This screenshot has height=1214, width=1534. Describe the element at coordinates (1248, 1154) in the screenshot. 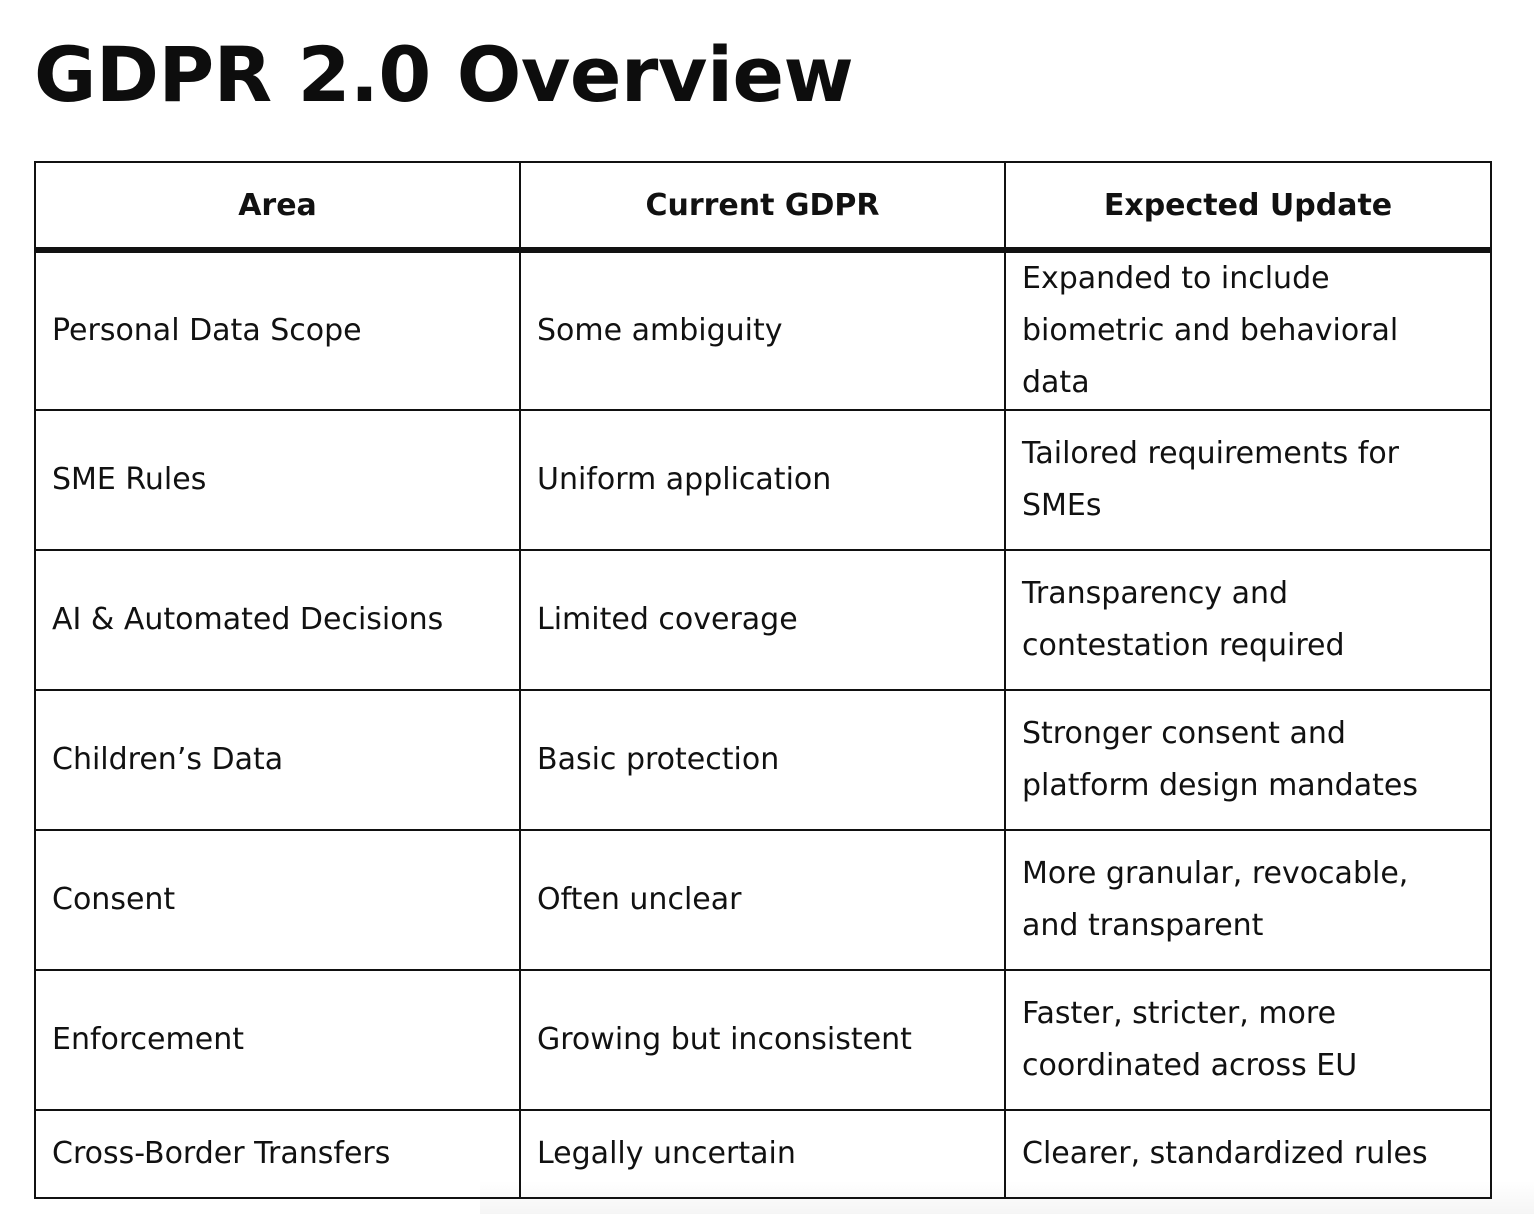

I see `cell-expected: Clearer, standardized rules` at that location.